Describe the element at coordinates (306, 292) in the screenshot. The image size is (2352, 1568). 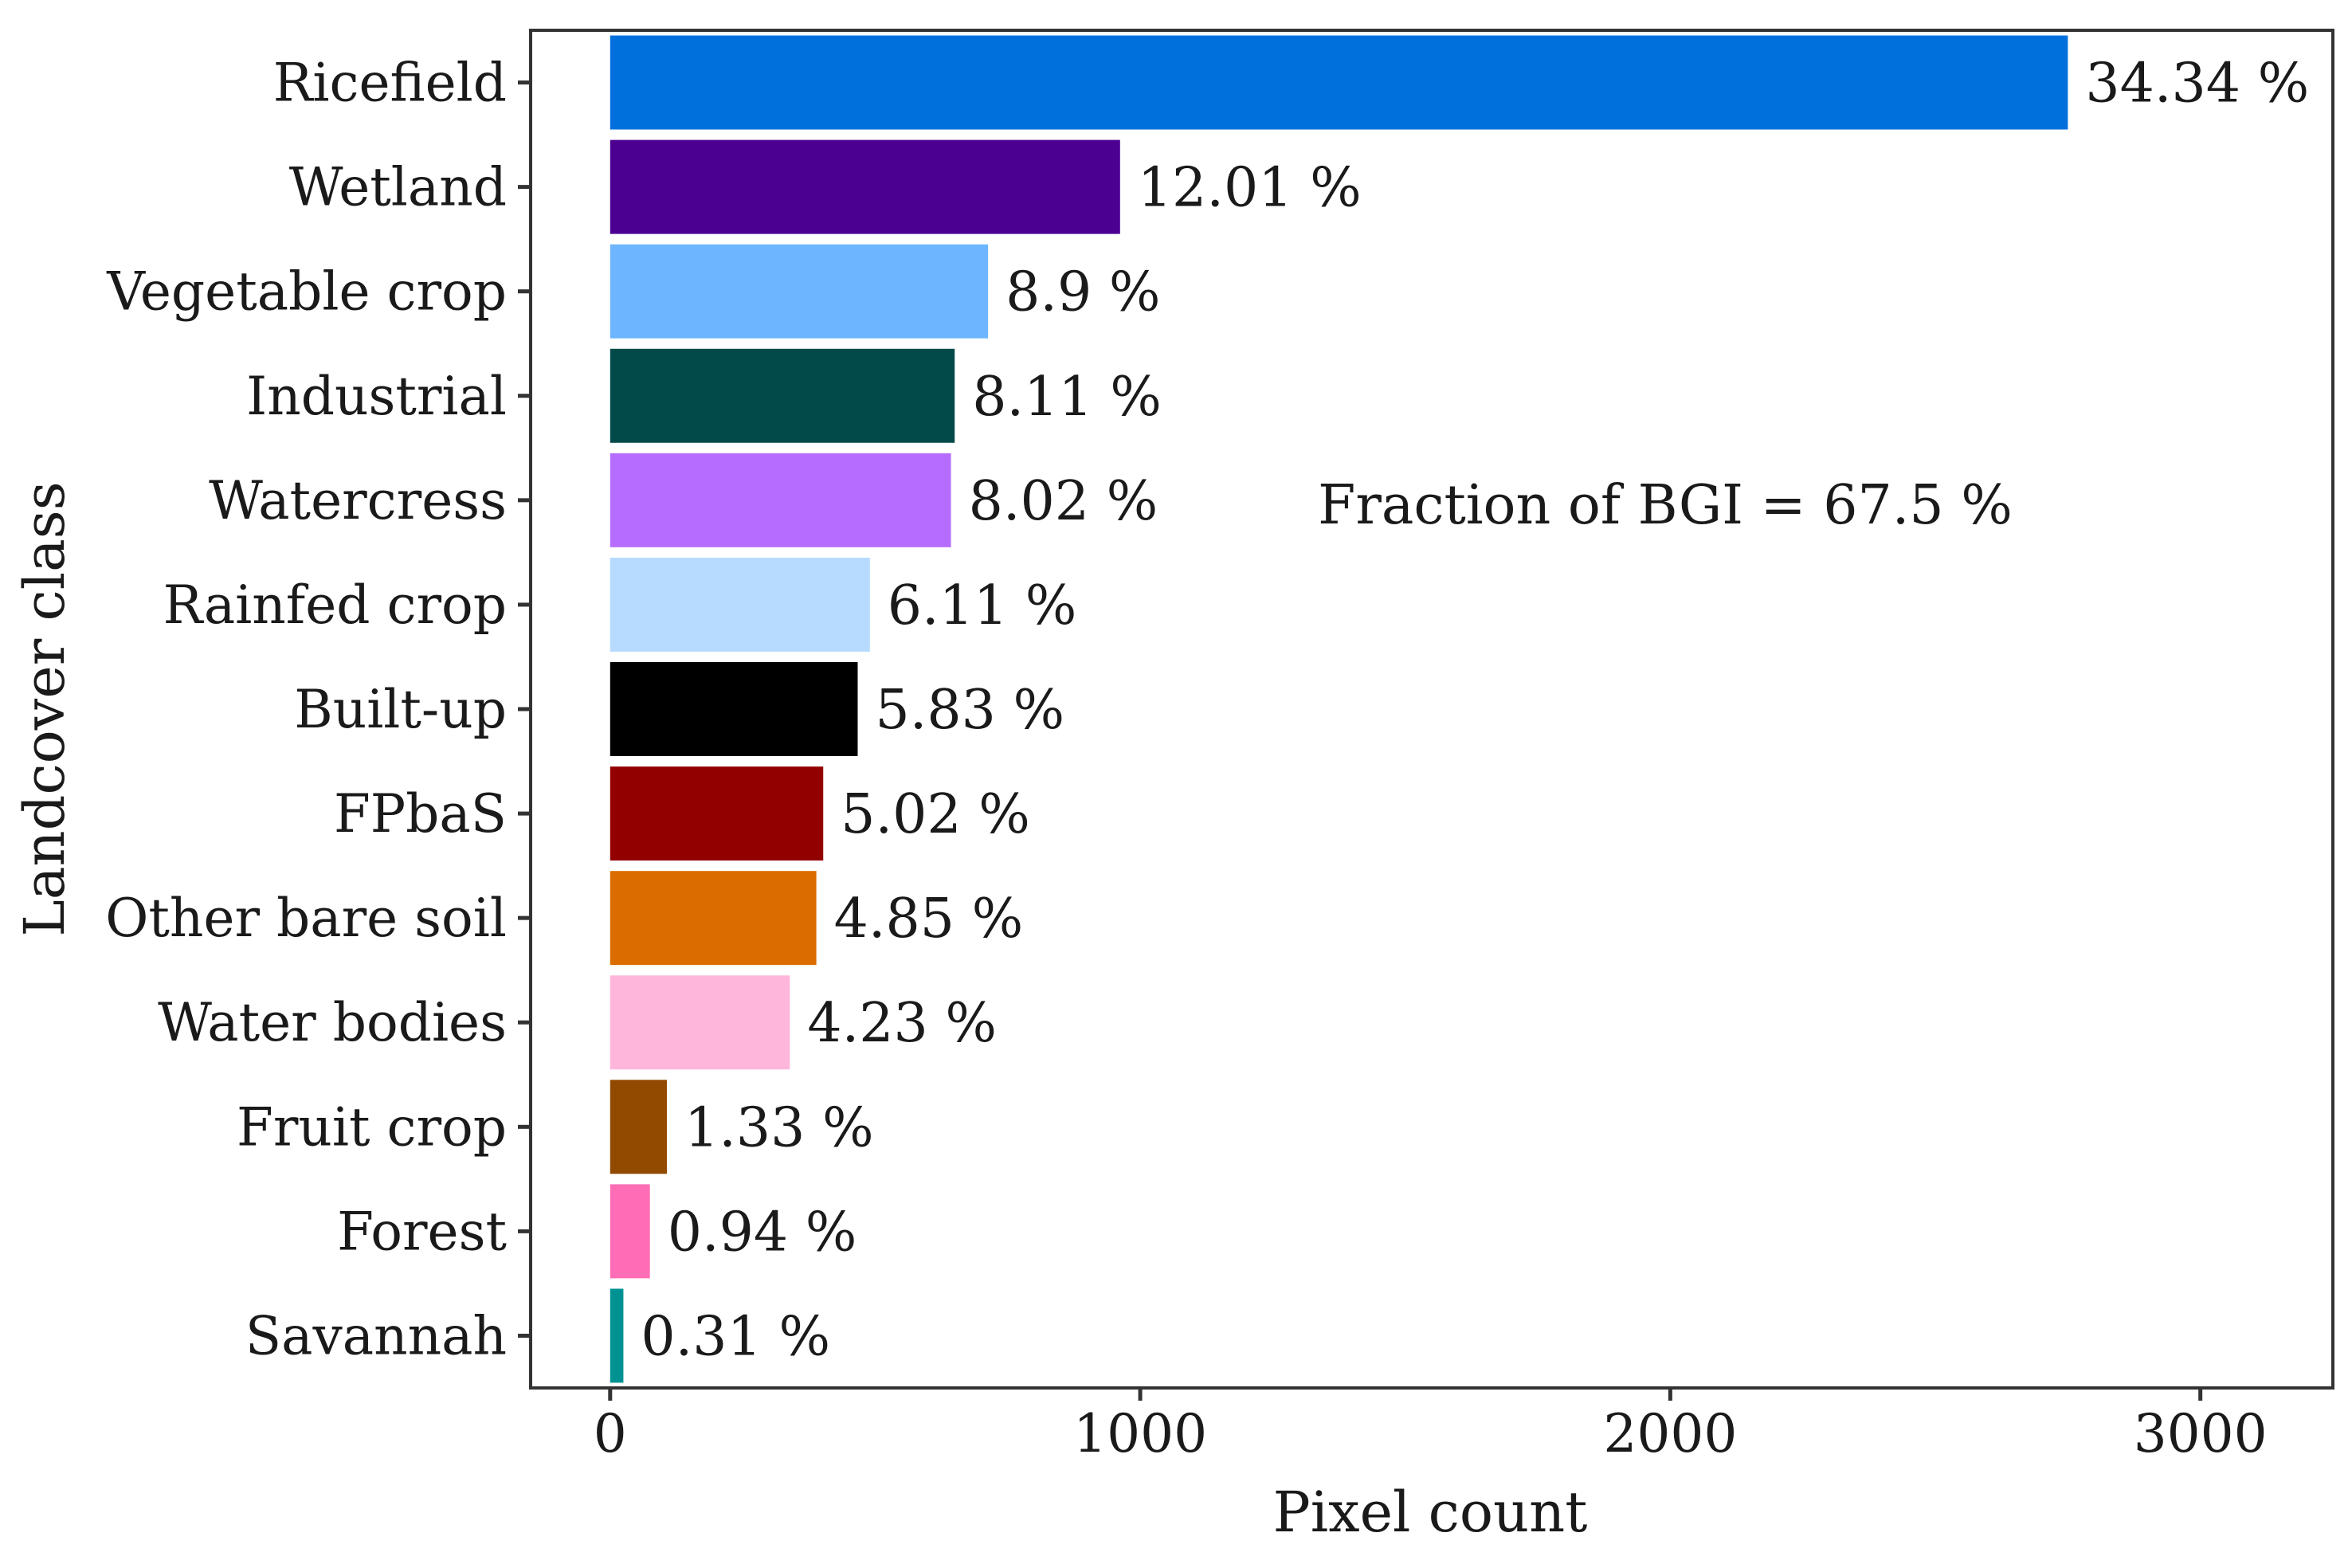
I see `y-tick-label-2: Vegetable crop` at that location.